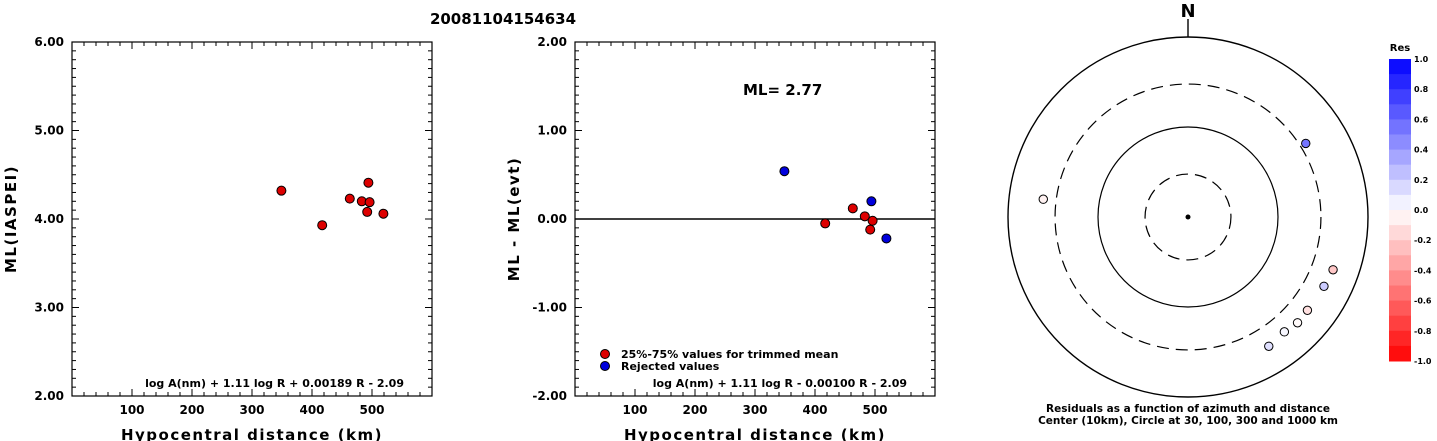 This screenshot has height=441, width=1437. What do you see at coordinates (549, 308) in the screenshot?
I see `y-tick-label: -1.00` at bounding box center [549, 308].